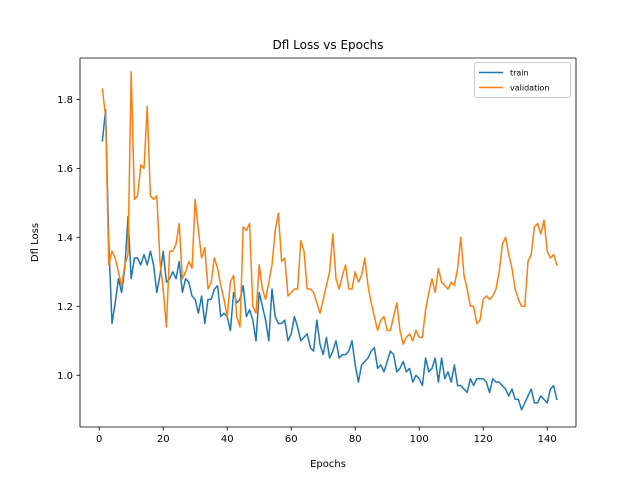 The height and width of the screenshot is (480, 640). What do you see at coordinates (227, 439) in the screenshot?
I see `x-tick-label: 40` at bounding box center [227, 439].